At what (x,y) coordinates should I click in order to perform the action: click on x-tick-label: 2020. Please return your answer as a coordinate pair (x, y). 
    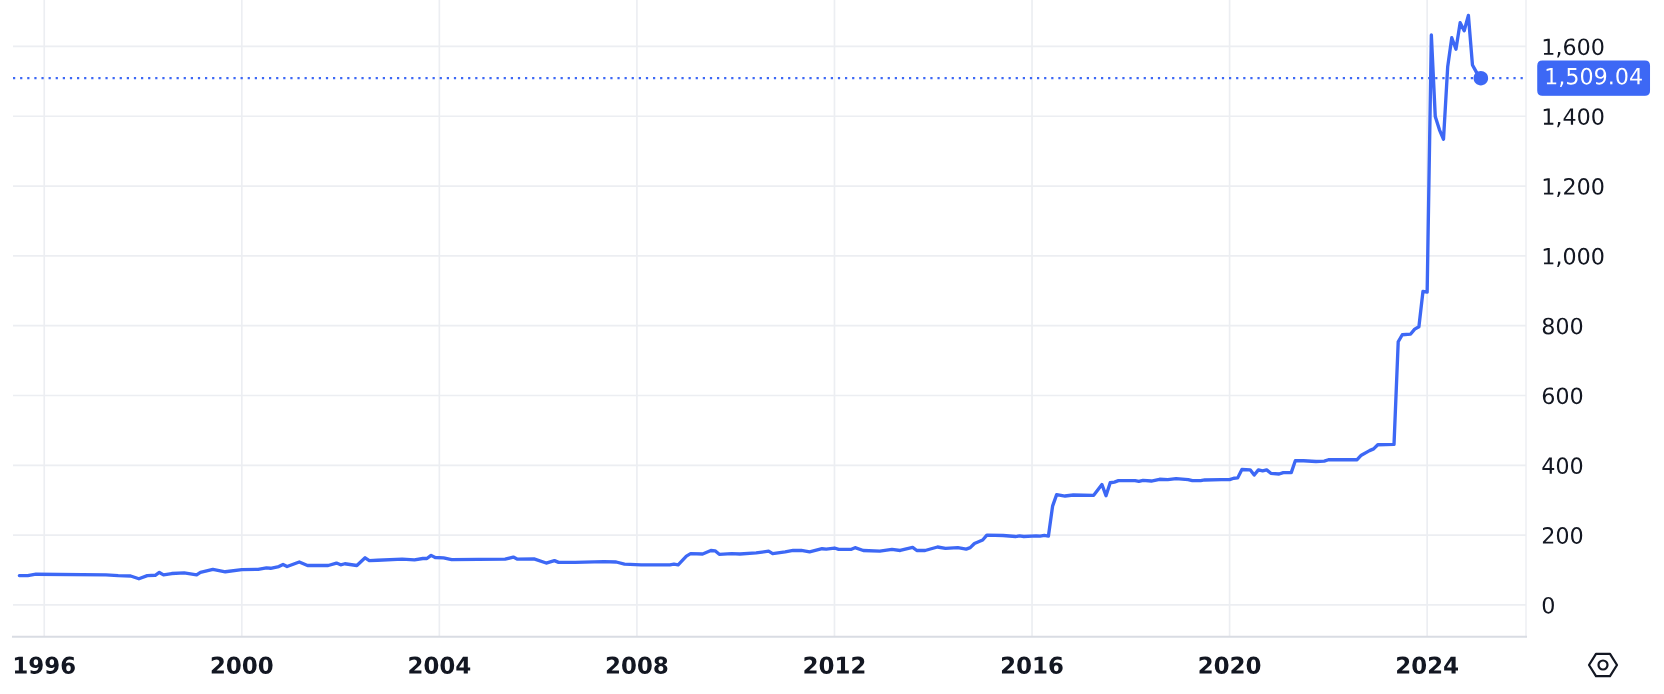
    Looking at the image, I should click on (1230, 665).